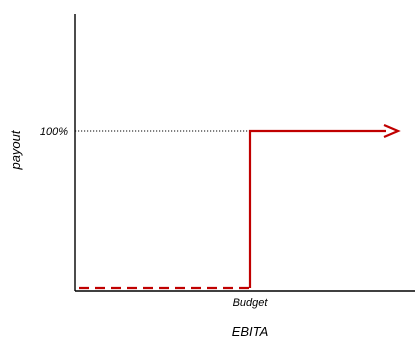  I want to click on y-axis-label: payout, so click(15, 149).